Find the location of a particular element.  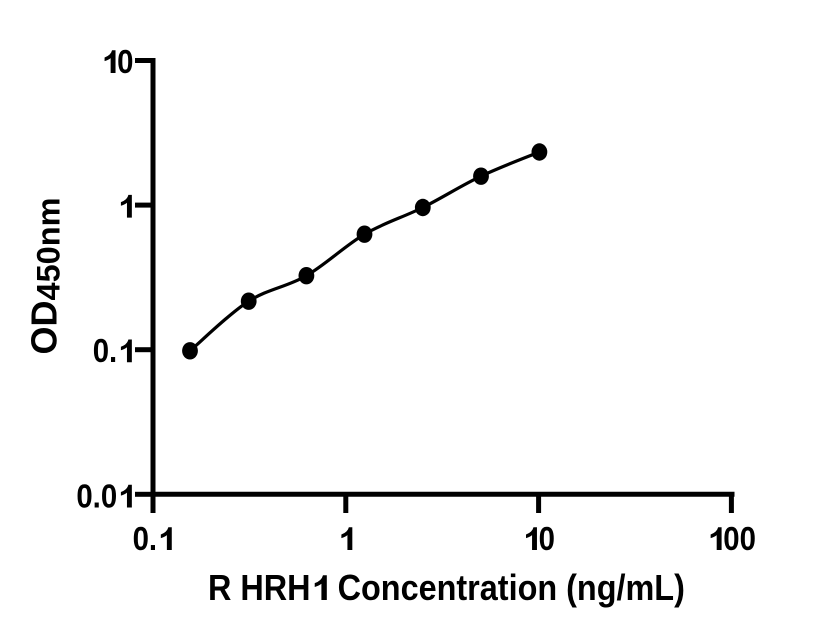

svg-text: 0.0 is located at coordinates (96, 496).